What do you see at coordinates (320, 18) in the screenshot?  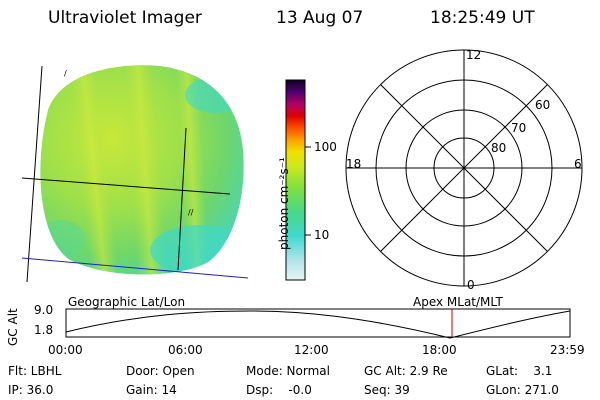 I see `image-date: 13 Aug 07` at bounding box center [320, 18].